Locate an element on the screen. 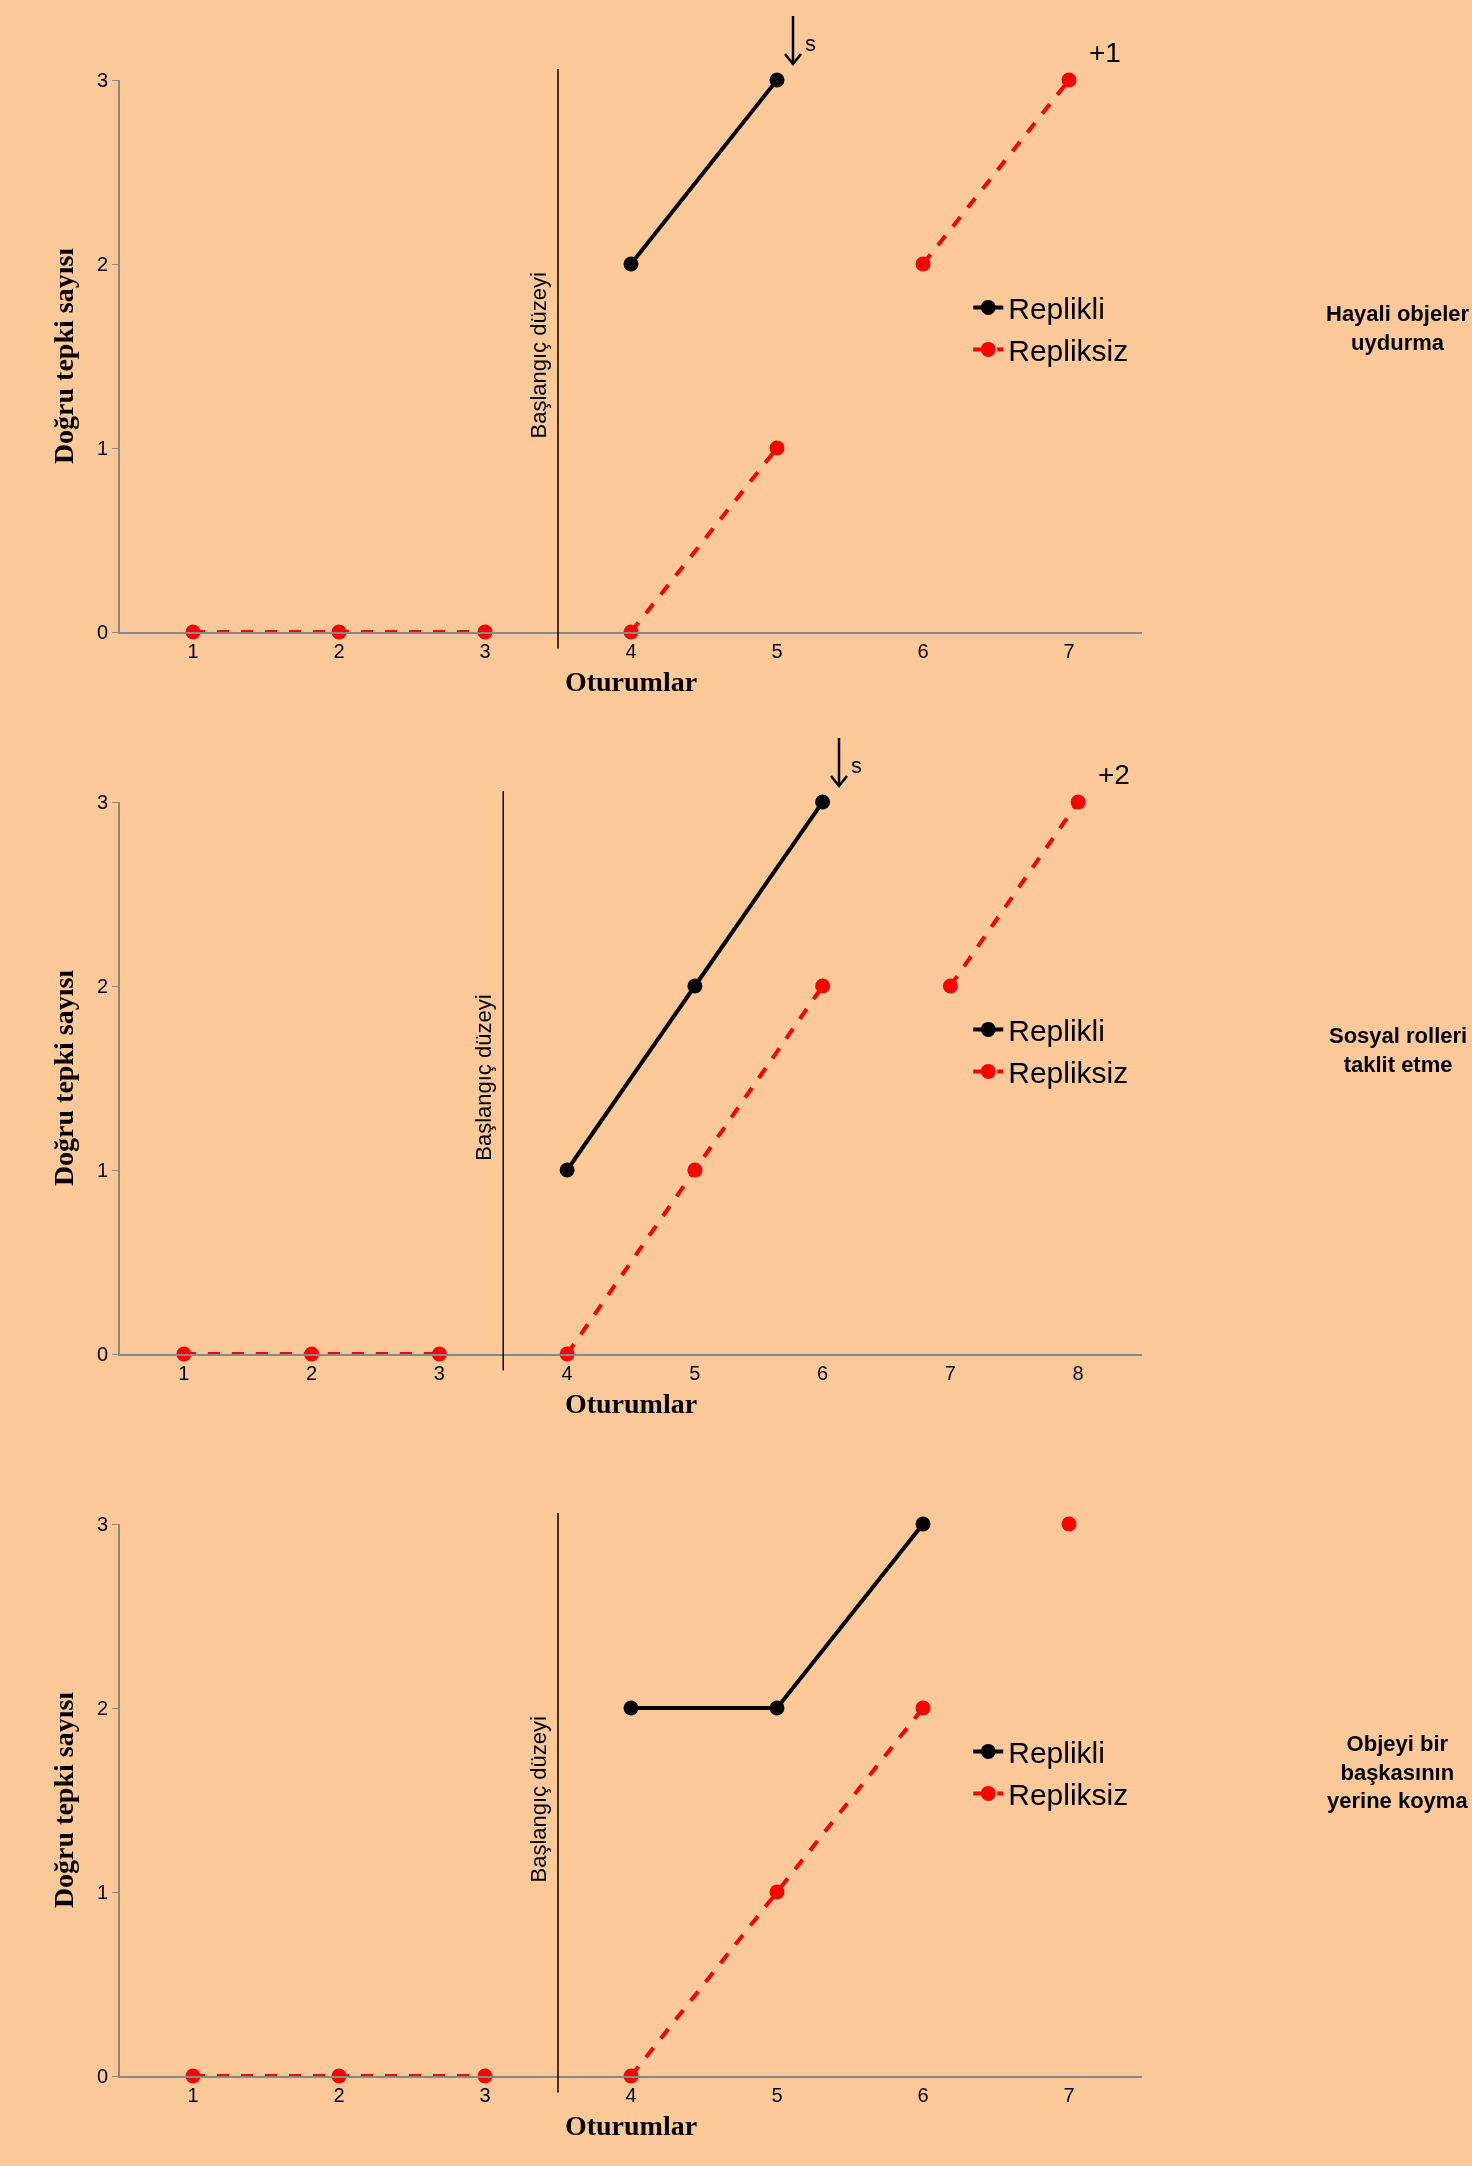  x-tick-label: 8 is located at coordinates (1078, 1373).